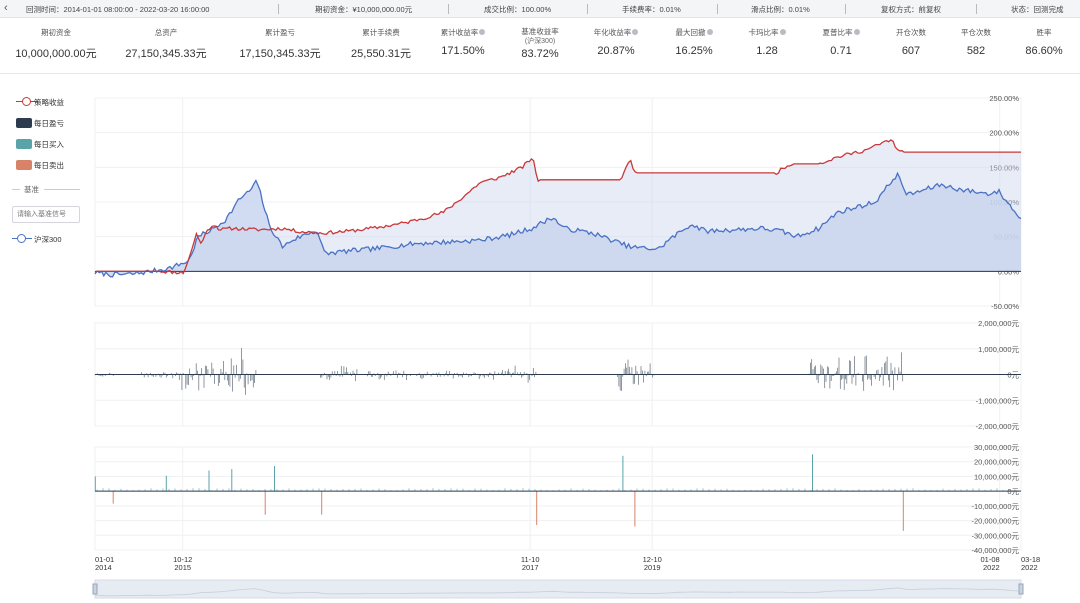 The width and height of the screenshot is (1080, 603). I want to click on y-tick-label: 250.00%, so click(1004, 98).